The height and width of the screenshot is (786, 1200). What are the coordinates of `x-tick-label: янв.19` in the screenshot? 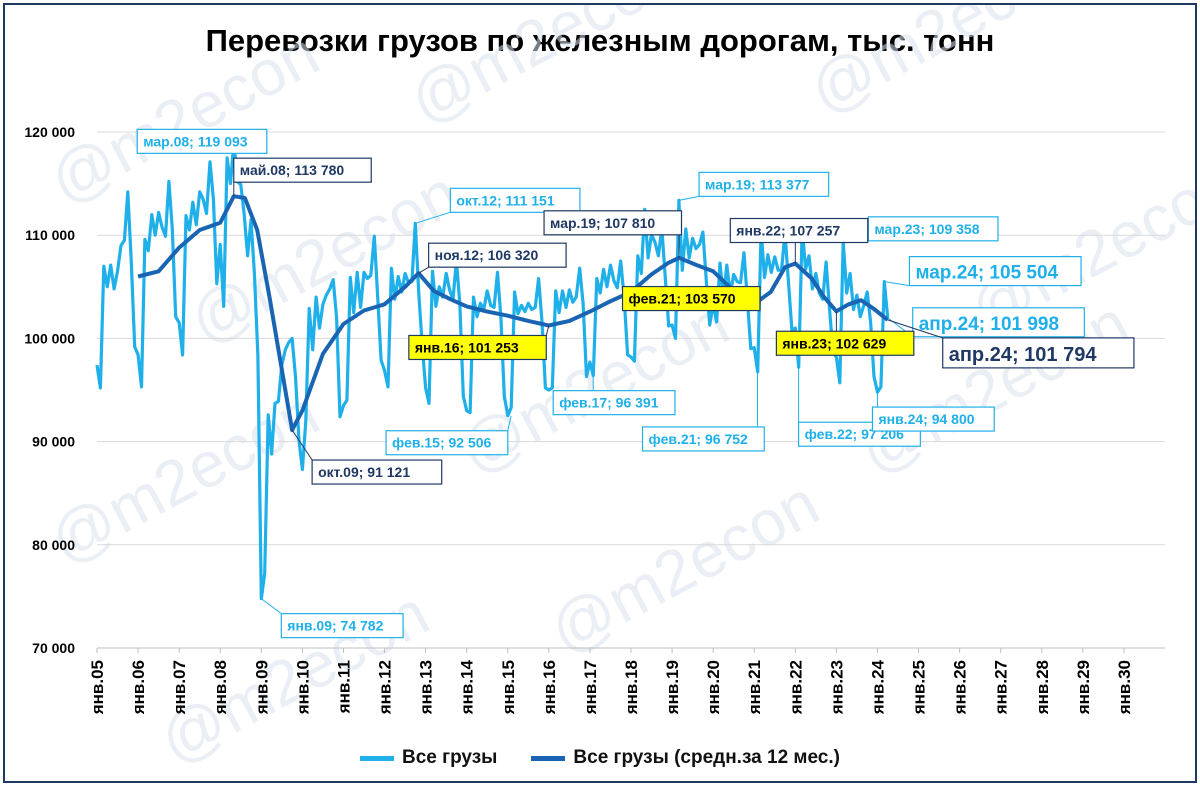 It's located at (672, 687).